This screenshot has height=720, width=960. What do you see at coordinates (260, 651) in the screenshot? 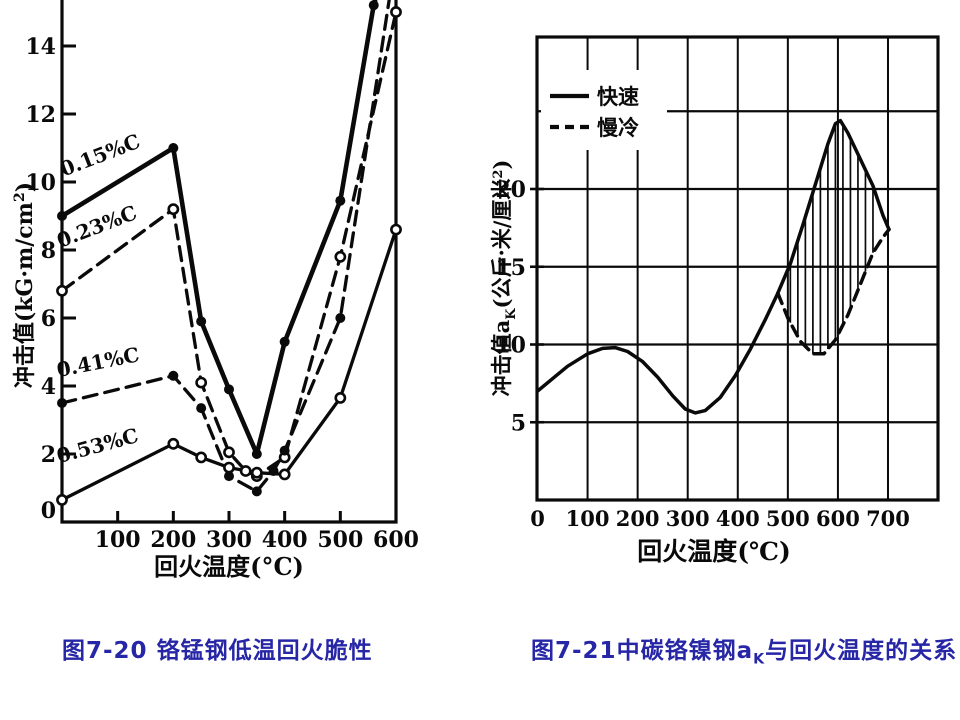
I see `caption-title: 铬锰钢低温回火脆性` at bounding box center [260, 651].